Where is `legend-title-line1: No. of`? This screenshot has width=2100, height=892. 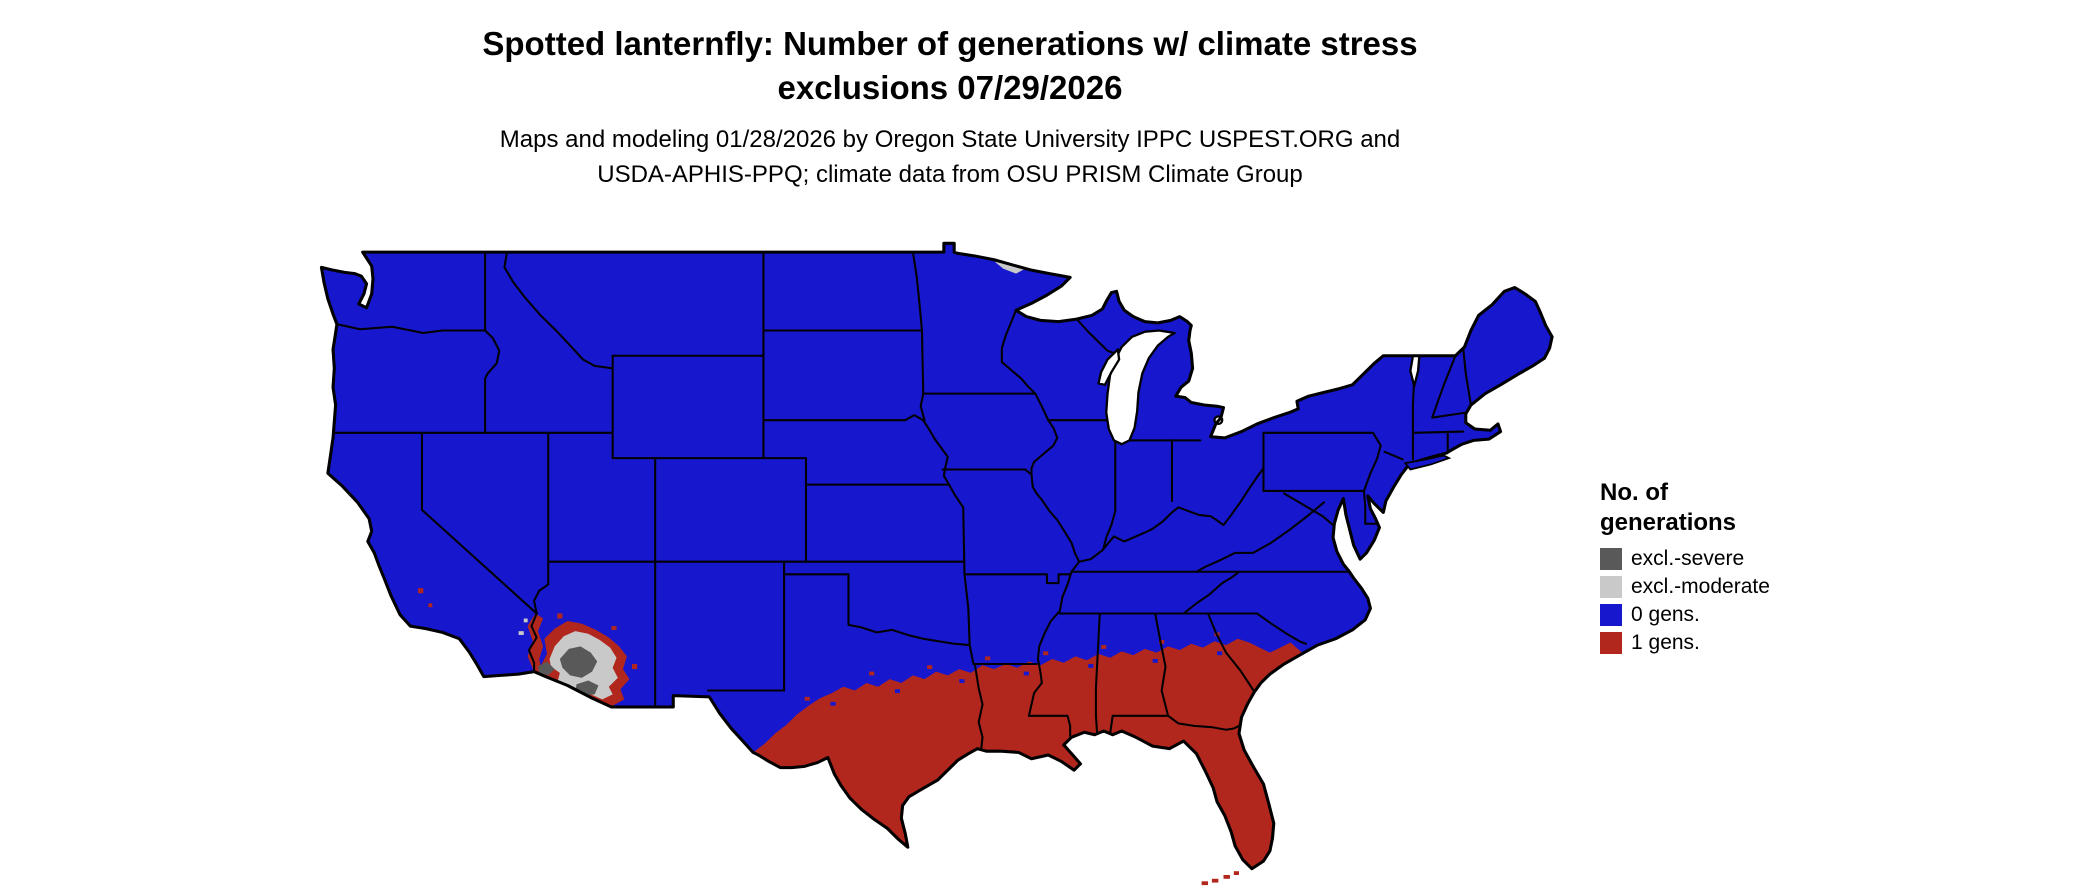
legend-title-line1: No. of is located at coordinates (1634, 492).